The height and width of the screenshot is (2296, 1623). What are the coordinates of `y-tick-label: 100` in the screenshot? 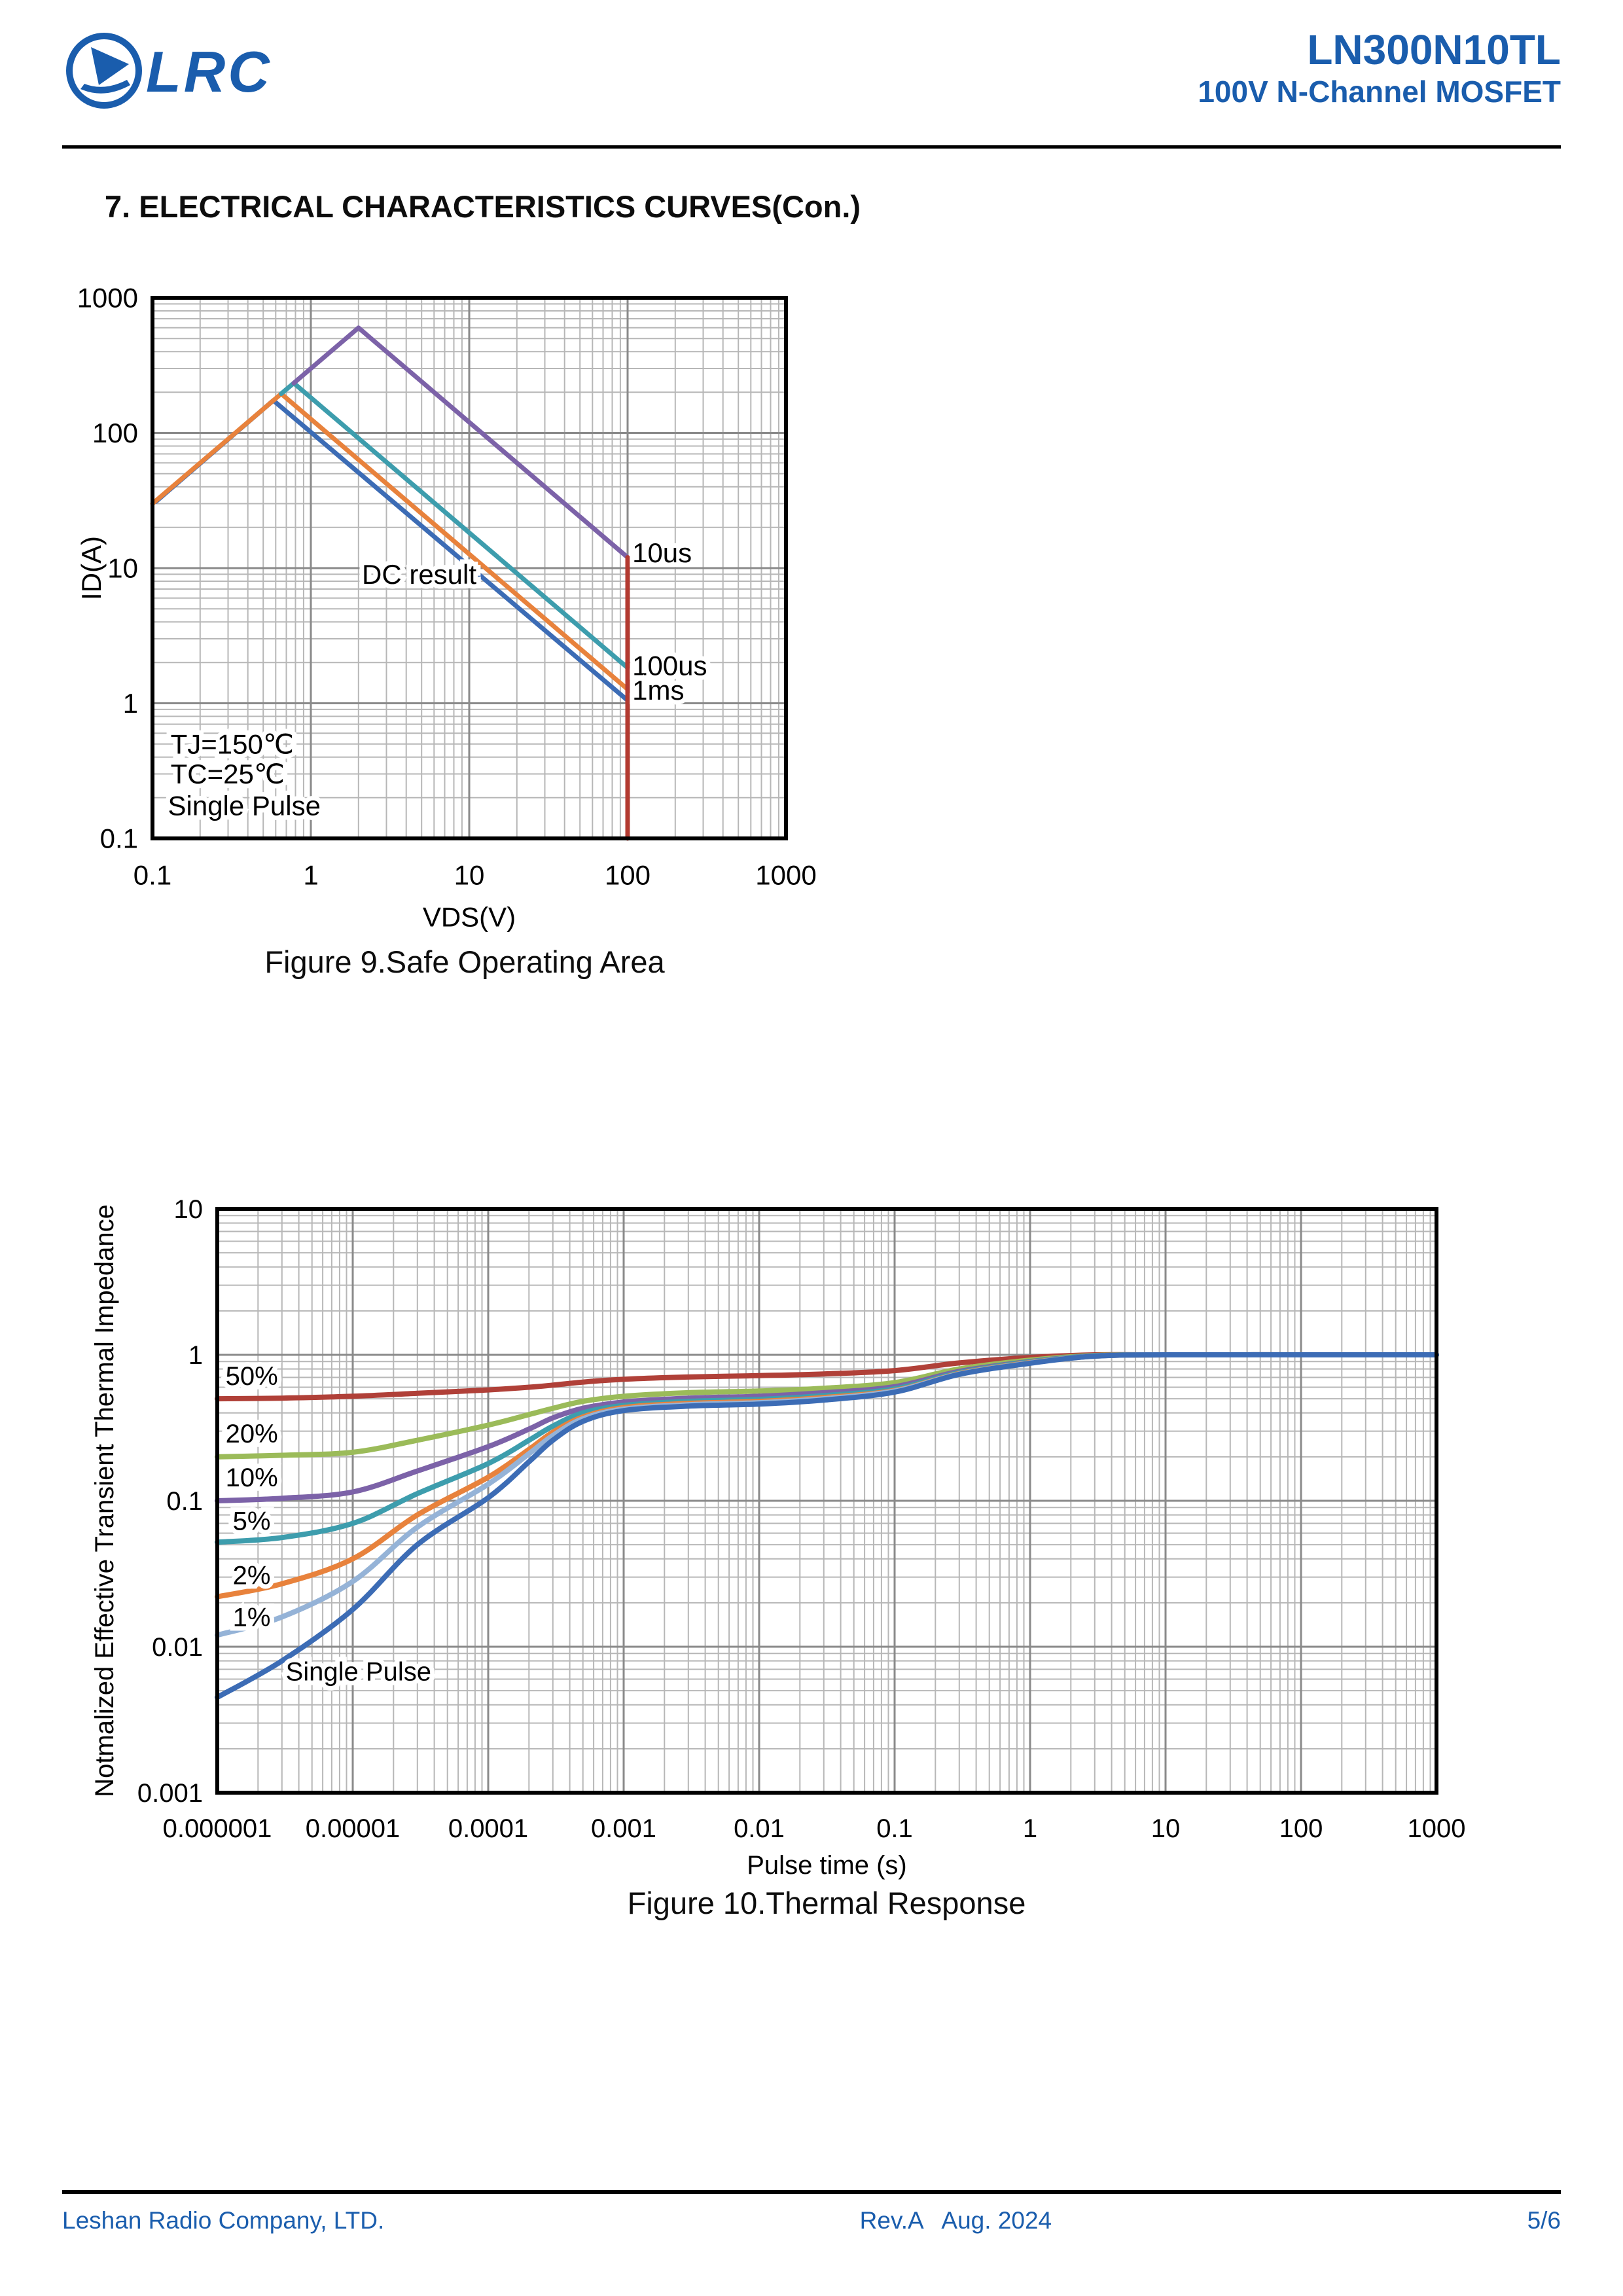 It's located at (115, 433).